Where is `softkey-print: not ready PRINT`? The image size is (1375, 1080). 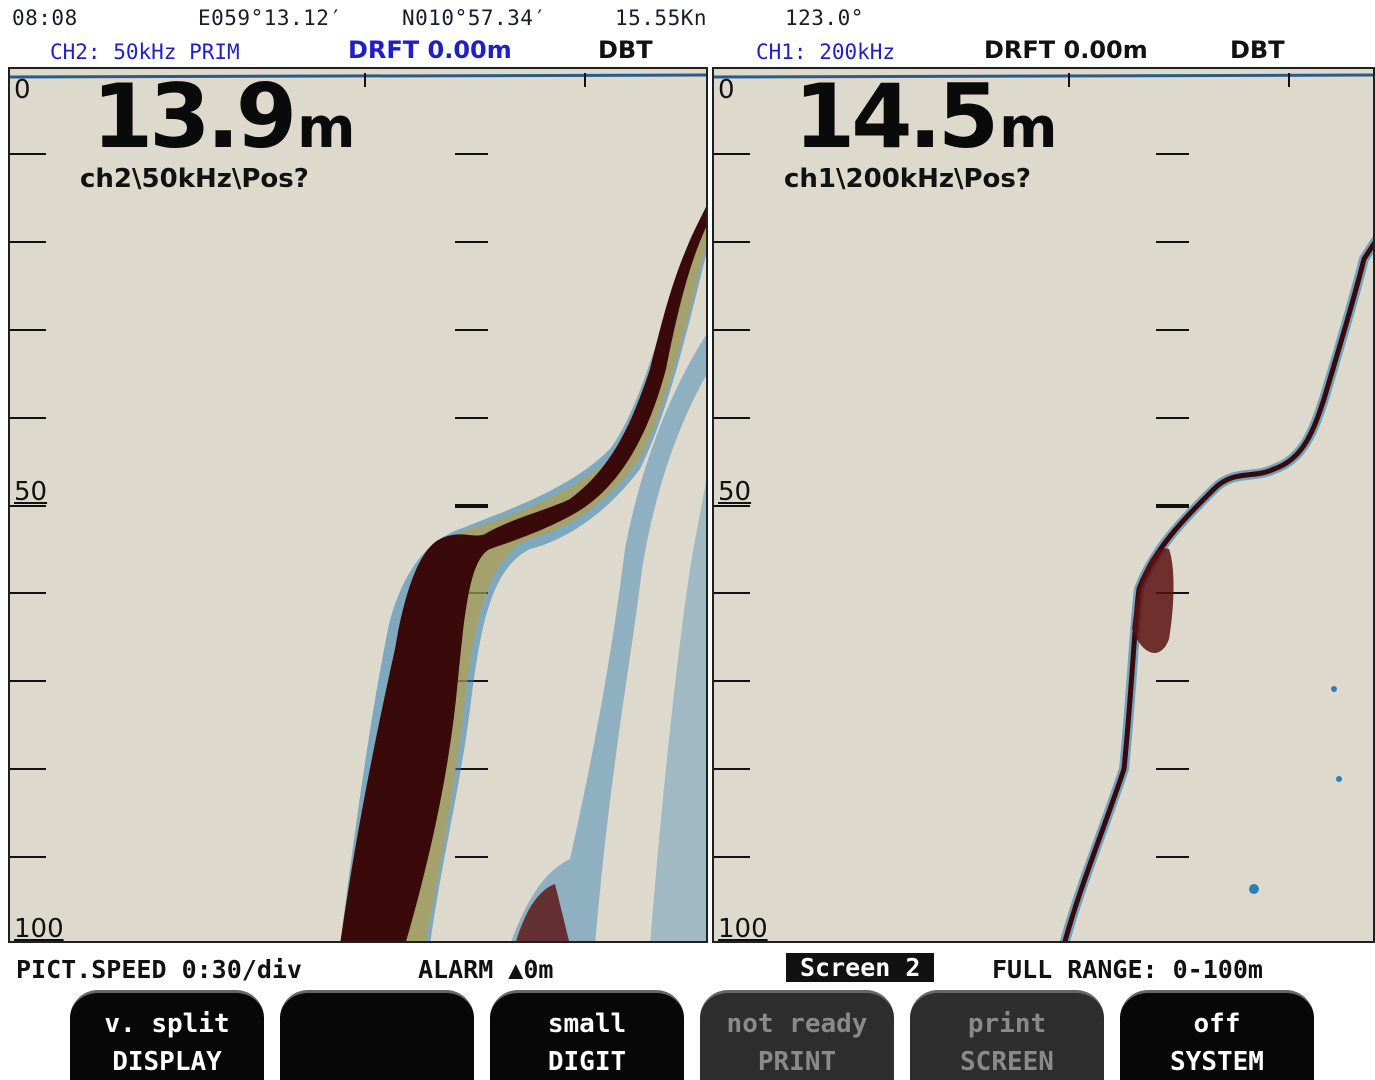
softkey-print: not ready PRINT is located at coordinates (797, 1035).